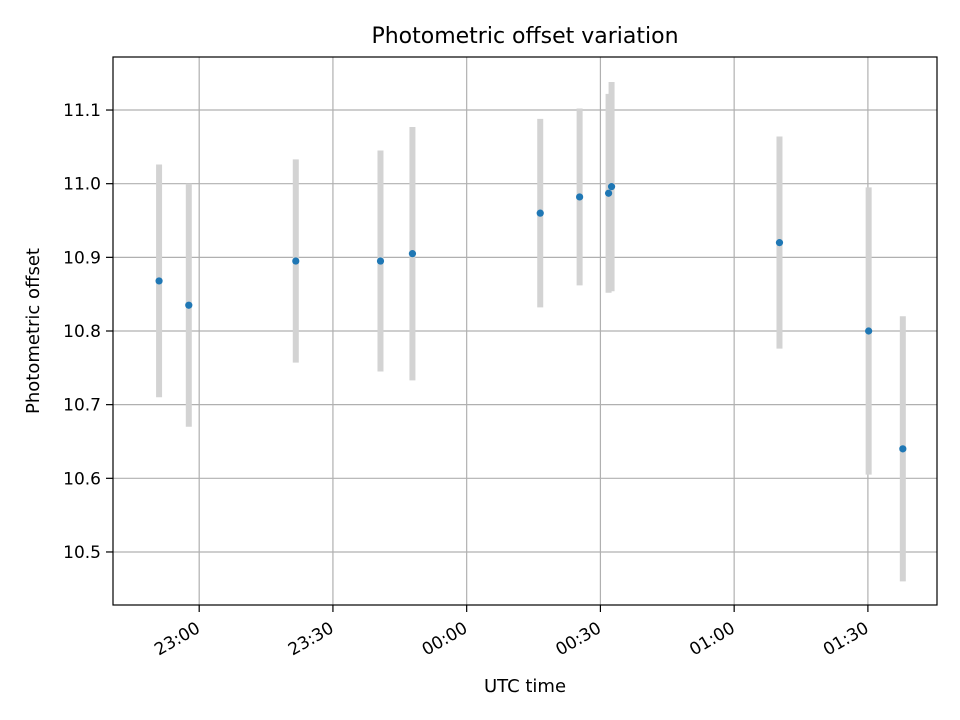 The width and height of the screenshot is (960, 720). I want to click on y-axis-ticks: 10.5 10.6 10.7 10.8 10.9 11.0 11.1, so click(88, 332).